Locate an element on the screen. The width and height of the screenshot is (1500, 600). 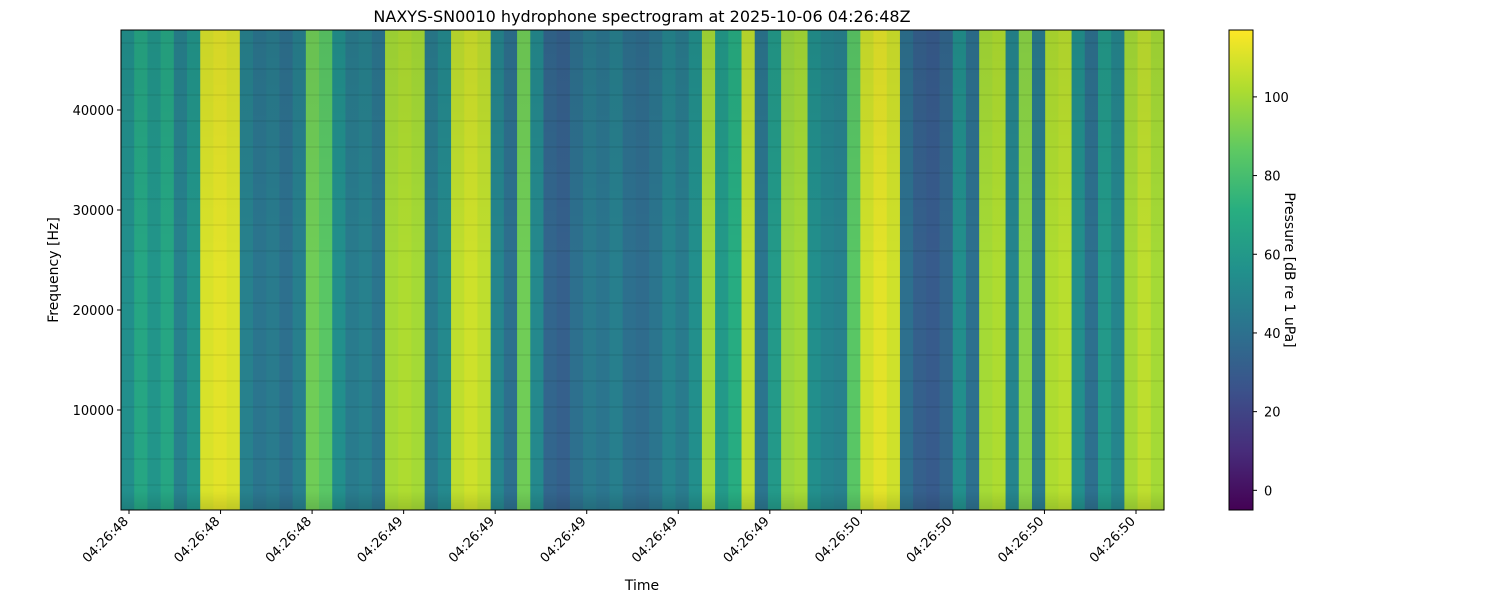
y-axis: 10000 20000 30000 40000 is located at coordinates (97, 261).